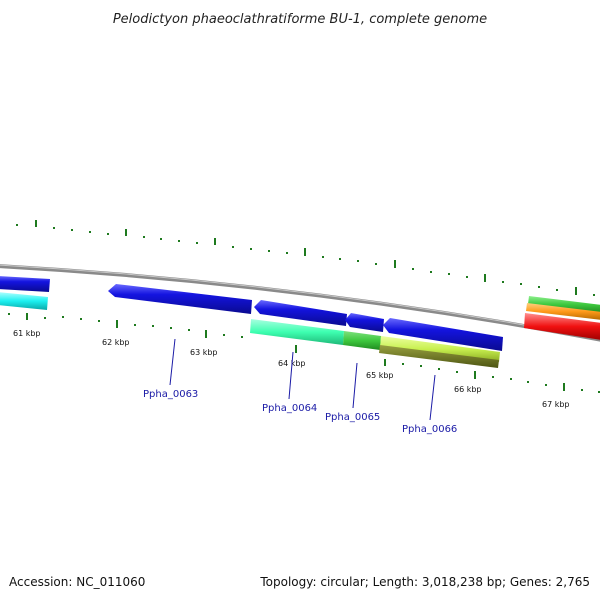 This screenshot has height=600, width=600. Describe the element at coordinates (443, 334) in the screenshot. I see `gene-ppha-0066-arrow` at that location.